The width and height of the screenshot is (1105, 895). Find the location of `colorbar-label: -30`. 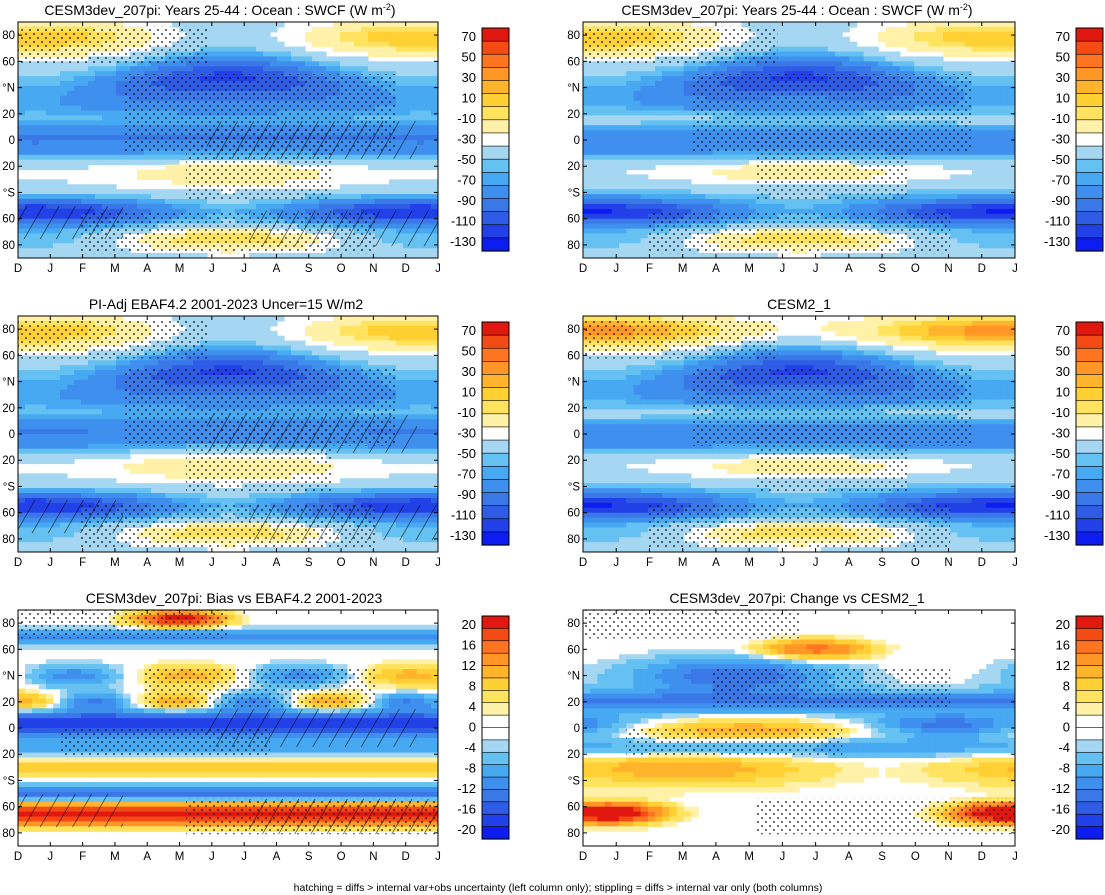

colorbar-label: -30 is located at coordinates (466, 139).